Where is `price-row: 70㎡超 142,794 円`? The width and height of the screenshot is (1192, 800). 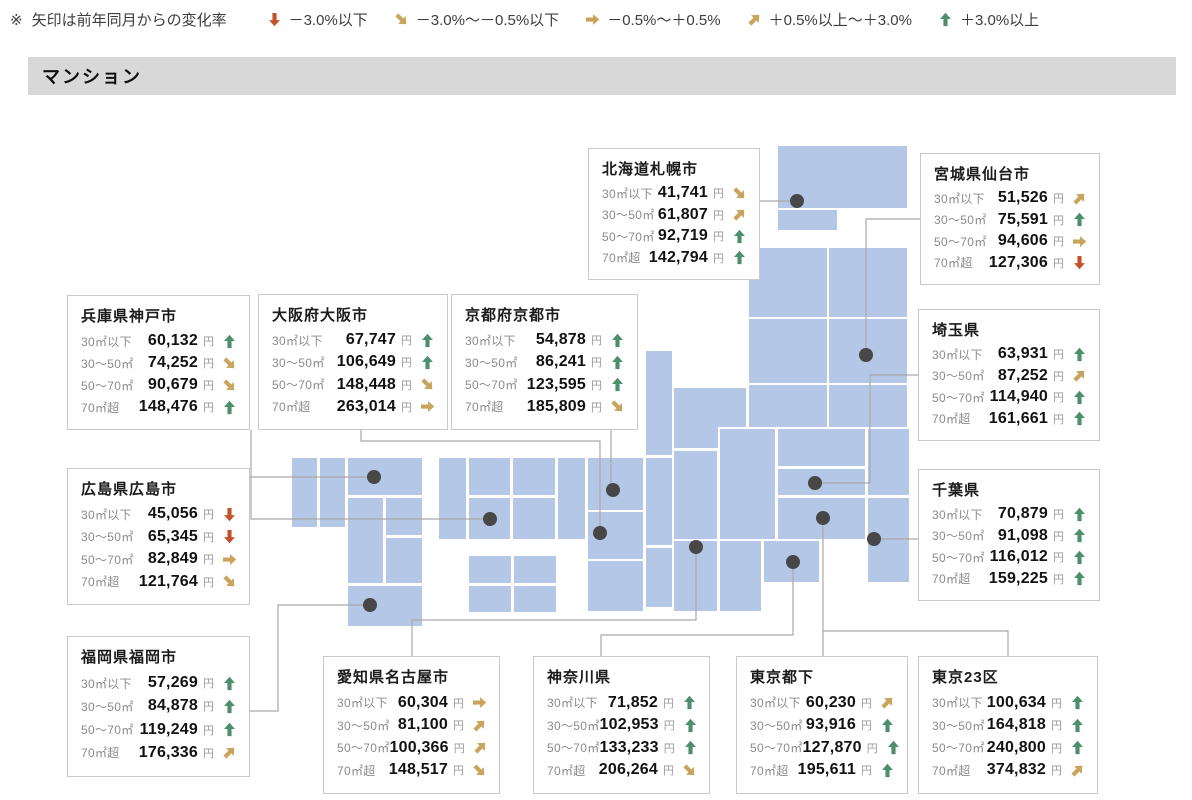 price-row: 70㎡超 142,794 円 is located at coordinates (674, 258).